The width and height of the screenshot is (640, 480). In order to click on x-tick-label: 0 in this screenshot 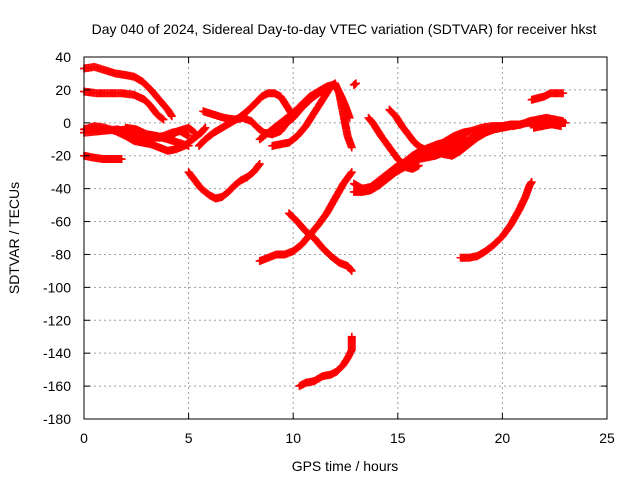, I will do `click(84, 438)`.